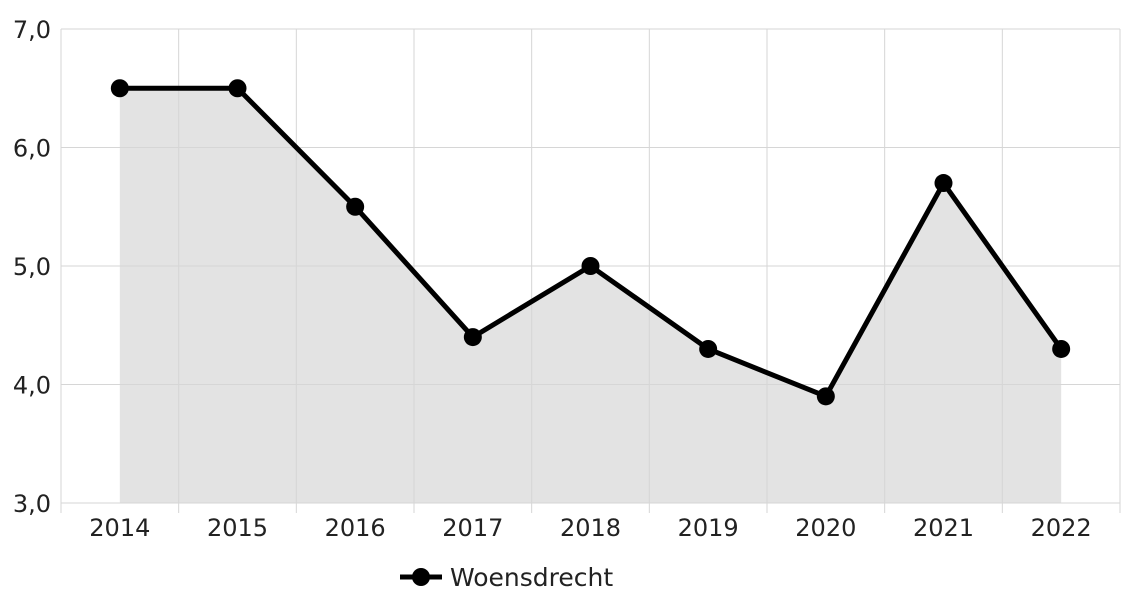 This screenshot has width=1122, height=592. What do you see at coordinates (943, 528) in the screenshot?
I see `x-tick-label: 2021` at bounding box center [943, 528].